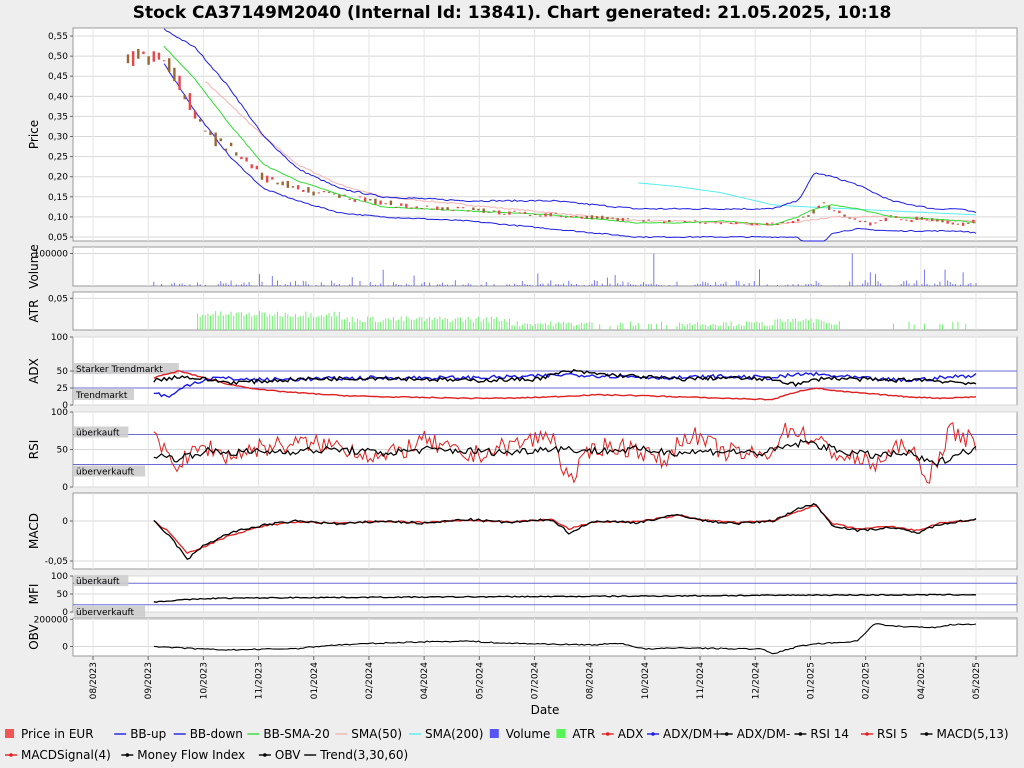 The image size is (1024, 768). I want to click on legend-item: ADX/DM+, so click(684, 734).